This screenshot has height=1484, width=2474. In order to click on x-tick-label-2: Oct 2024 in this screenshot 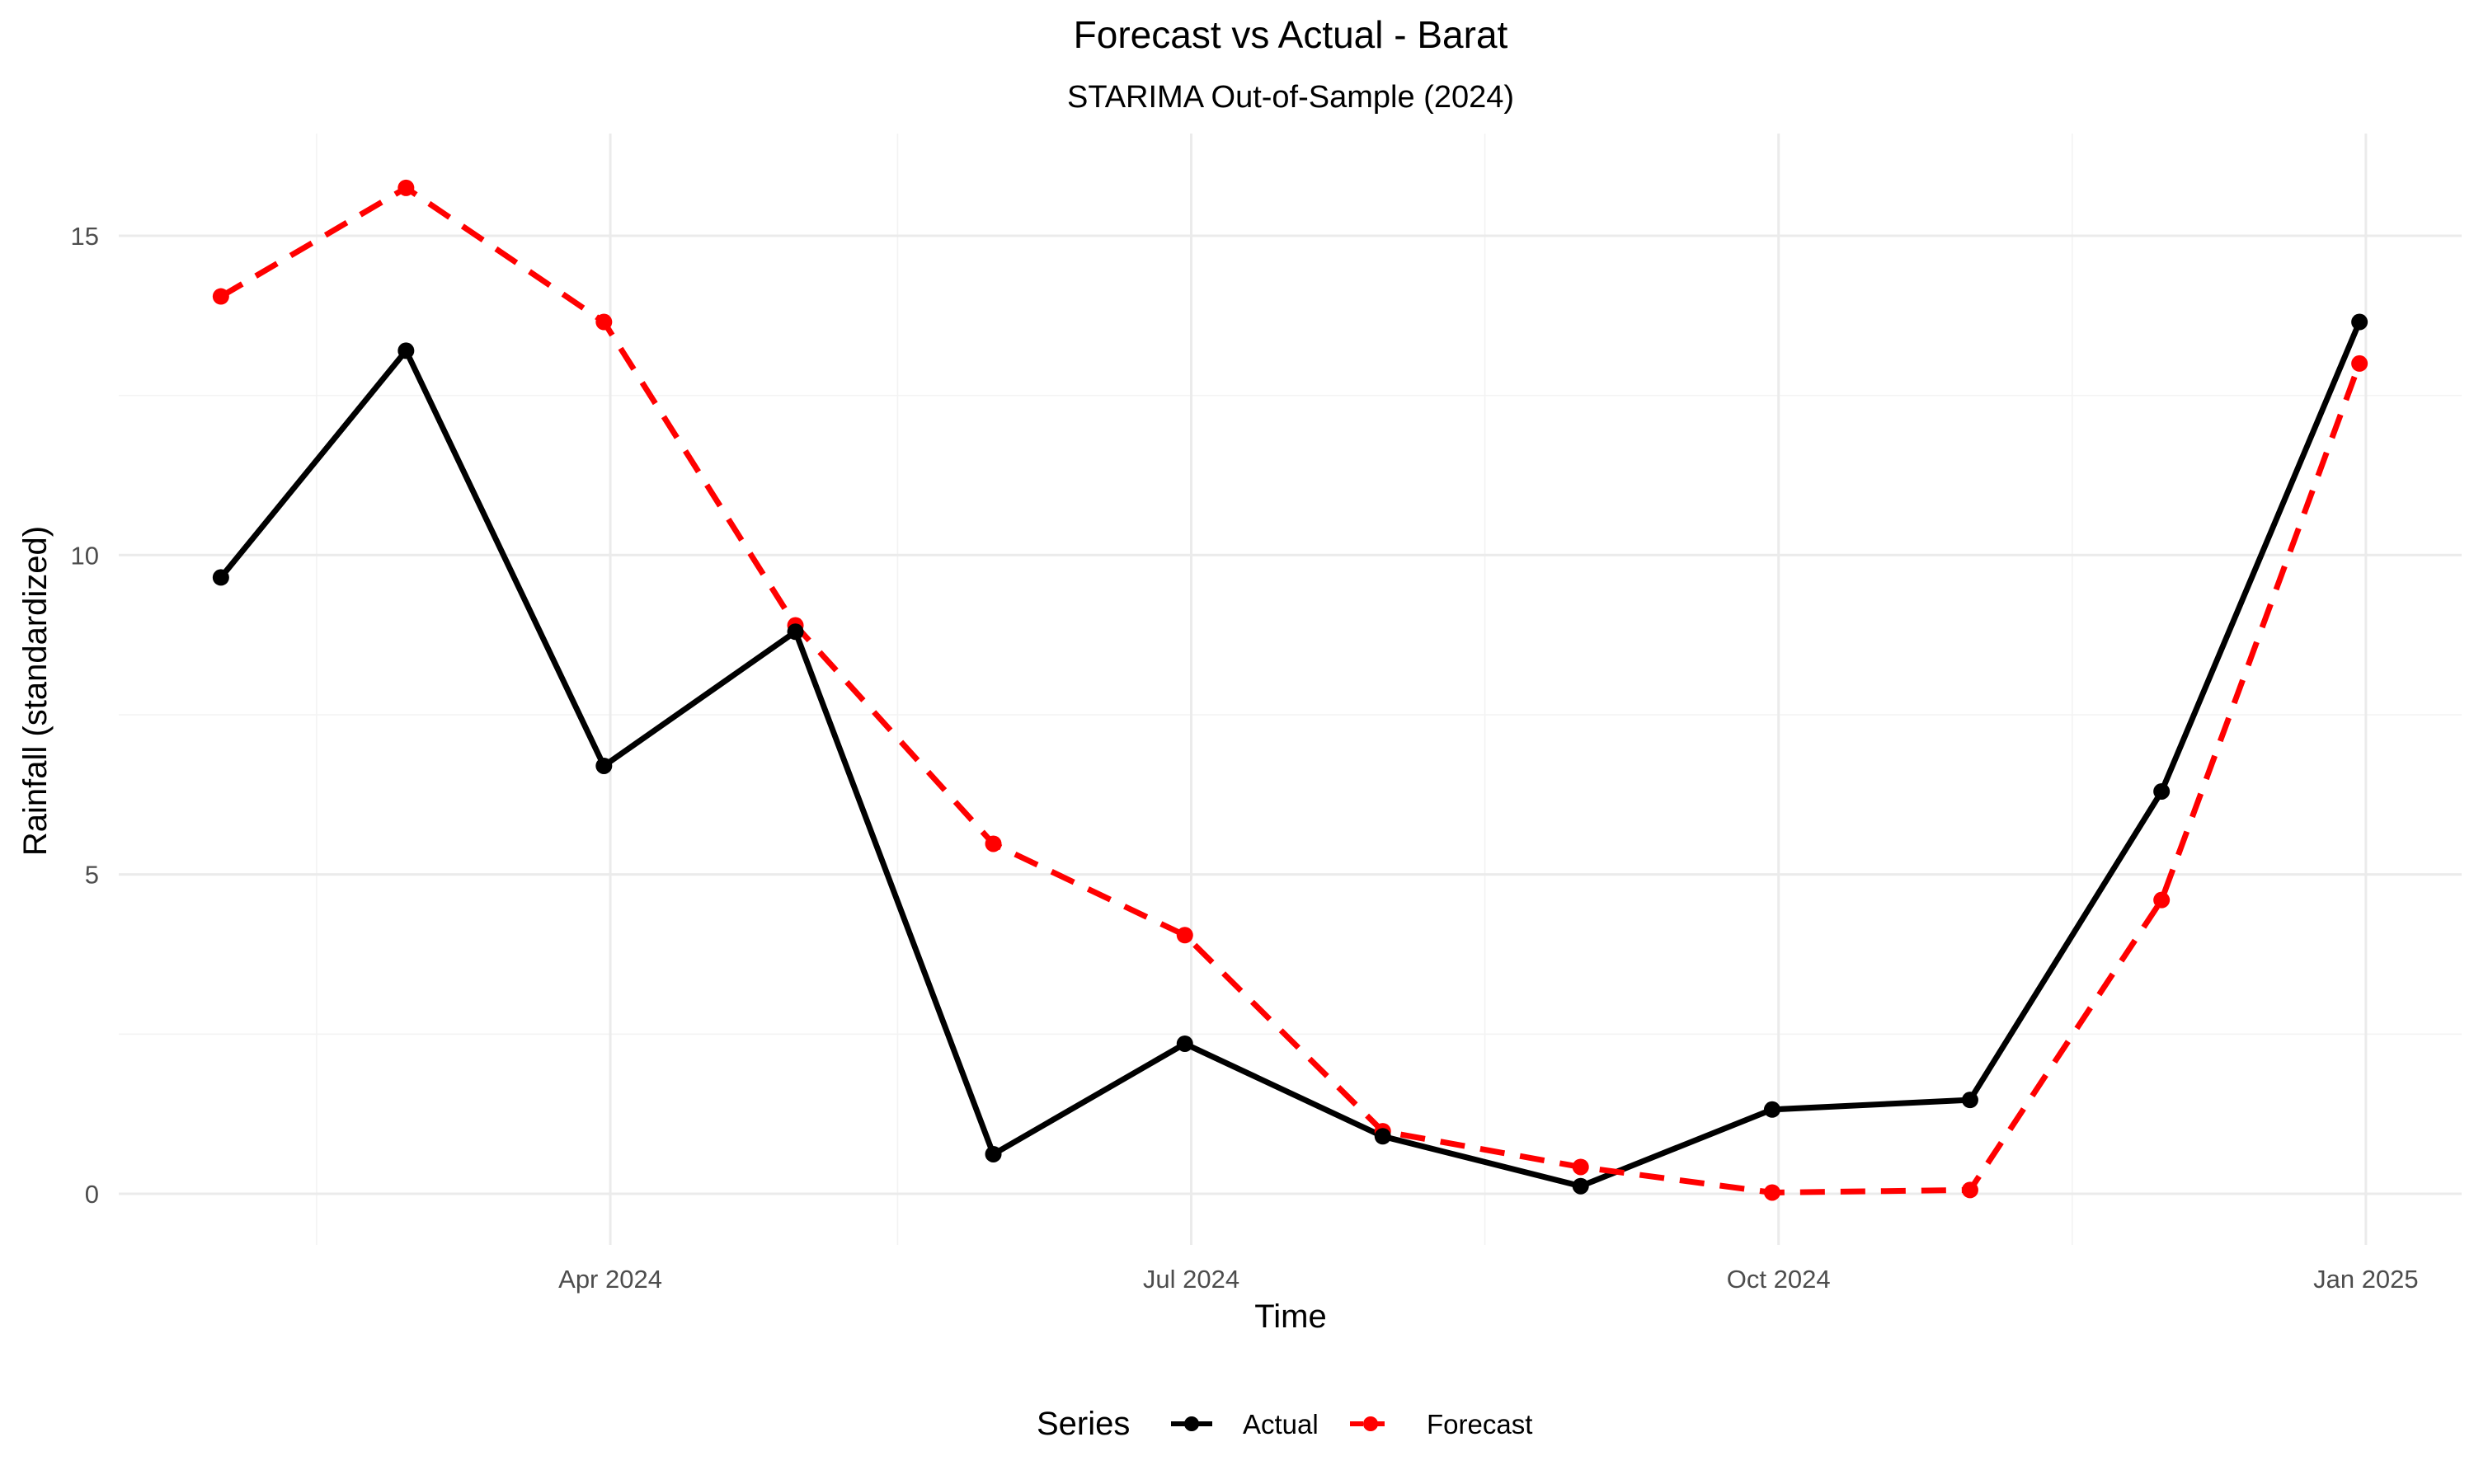, I will do `click(1779, 1279)`.